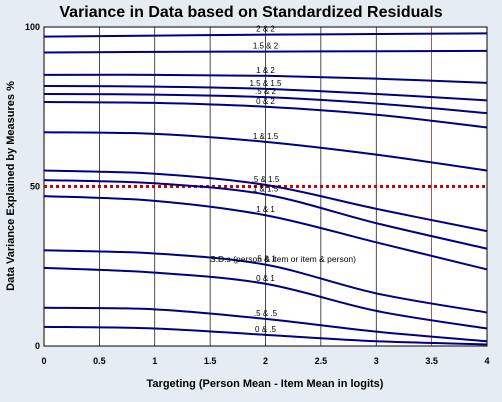 The height and width of the screenshot is (402, 502). Describe the element at coordinates (486, 361) in the screenshot. I see `x-tick-label: 4` at that location.